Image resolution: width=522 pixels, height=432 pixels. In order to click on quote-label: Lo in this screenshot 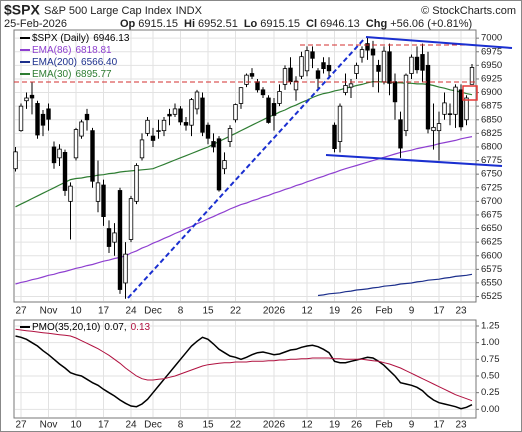, I will do `click(251, 24)`.